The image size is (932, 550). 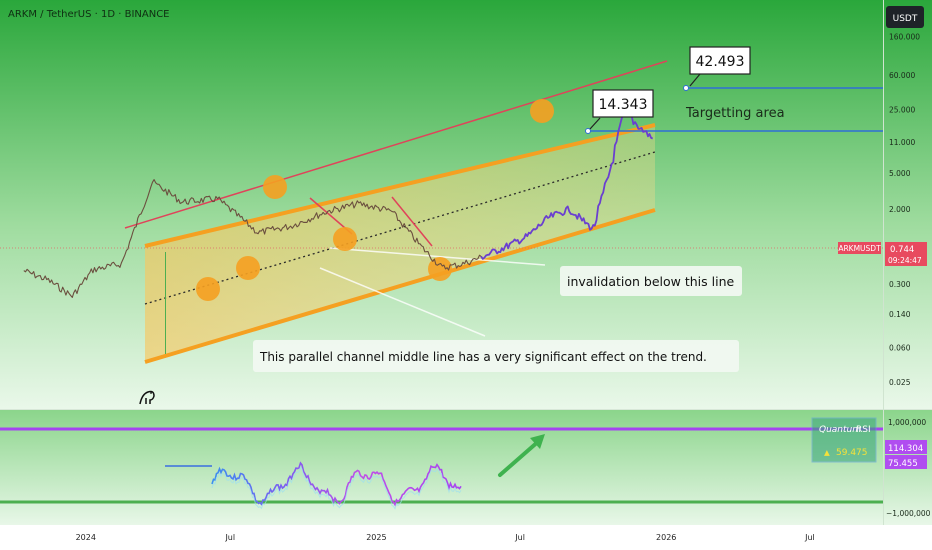 What do you see at coordinates (902, 142) in the screenshot?
I see `price-tick-label: 11.000` at bounding box center [902, 142].